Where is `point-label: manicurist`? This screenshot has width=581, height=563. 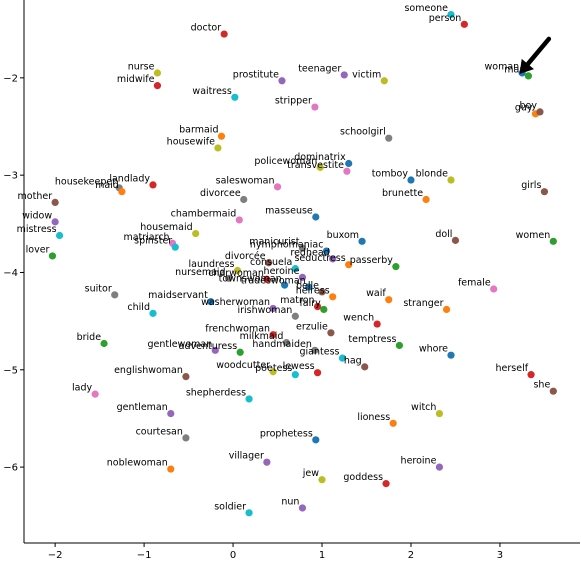 point-label: manicurist is located at coordinates (274, 242).